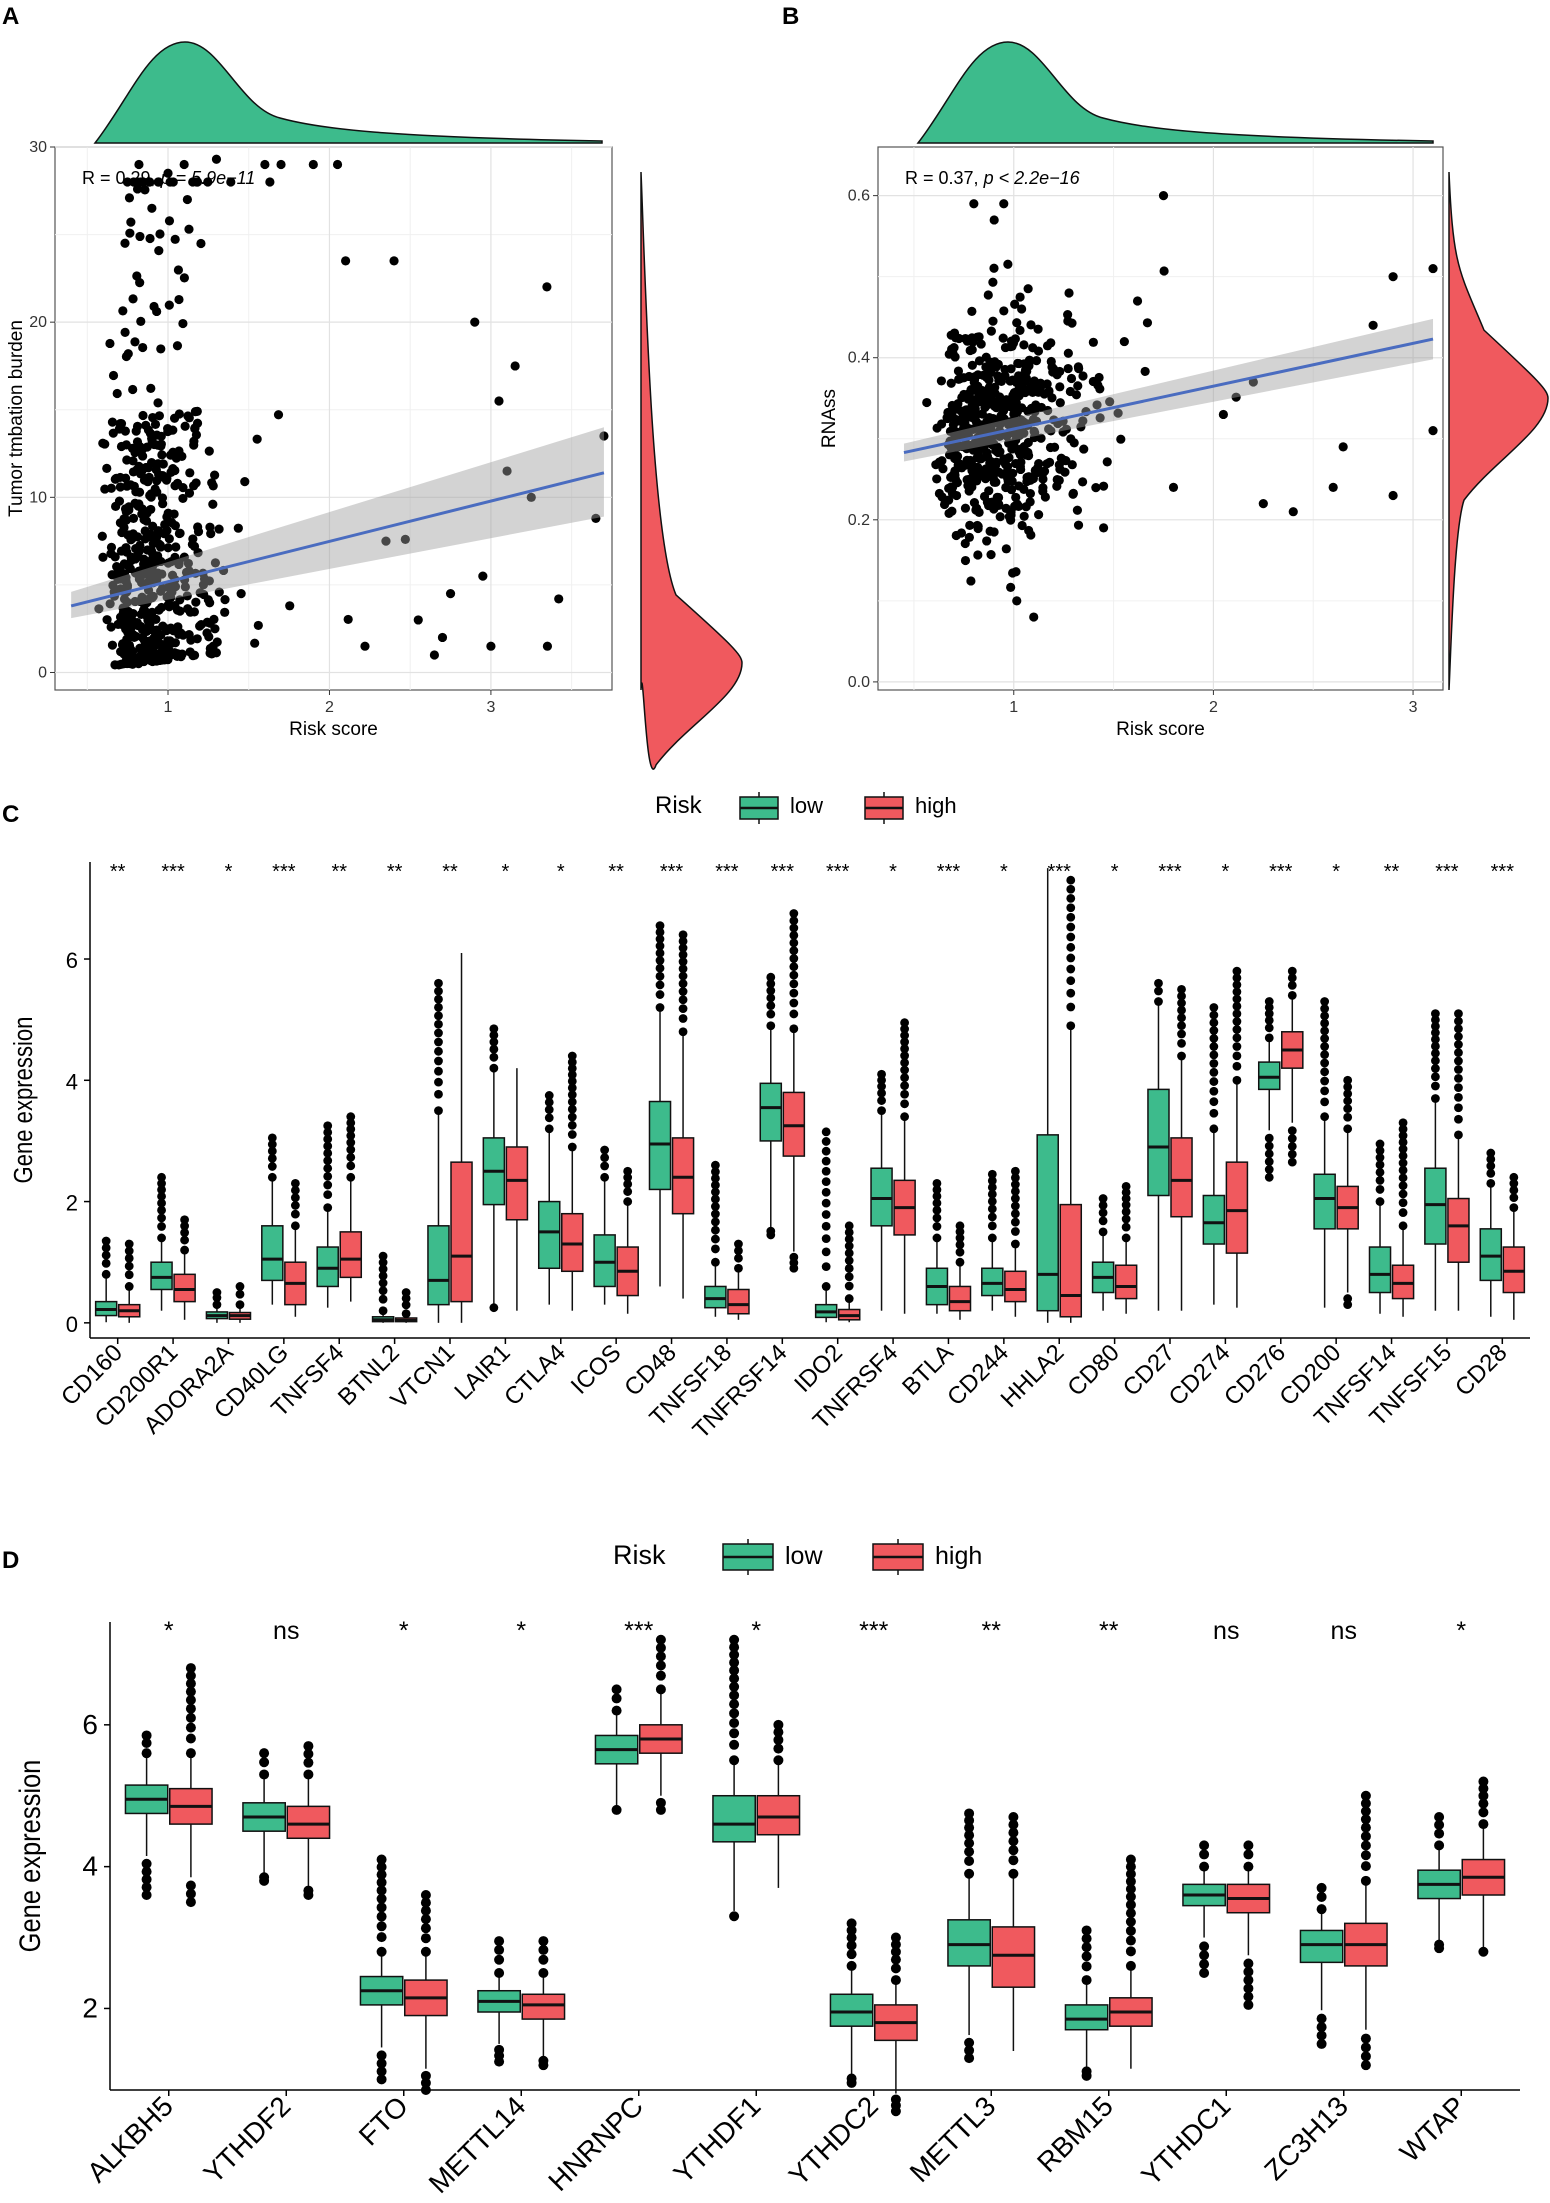 The height and width of the screenshot is (2203, 1550). Describe the element at coordinates (715, 1297) in the screenshot. I see `box-low` at that location.